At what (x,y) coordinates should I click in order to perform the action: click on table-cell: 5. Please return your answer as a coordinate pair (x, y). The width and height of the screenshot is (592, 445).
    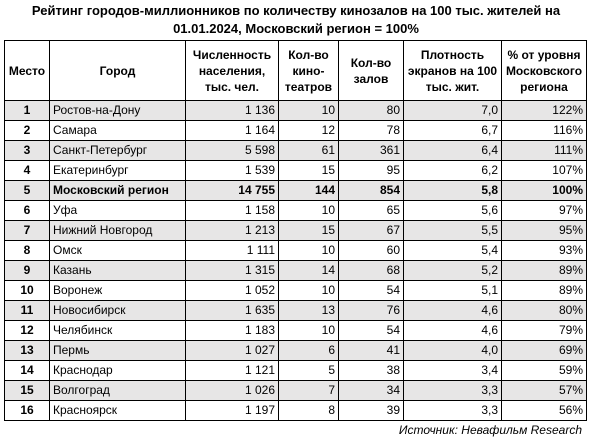
    Looking at the image, I should click on (27, 190).